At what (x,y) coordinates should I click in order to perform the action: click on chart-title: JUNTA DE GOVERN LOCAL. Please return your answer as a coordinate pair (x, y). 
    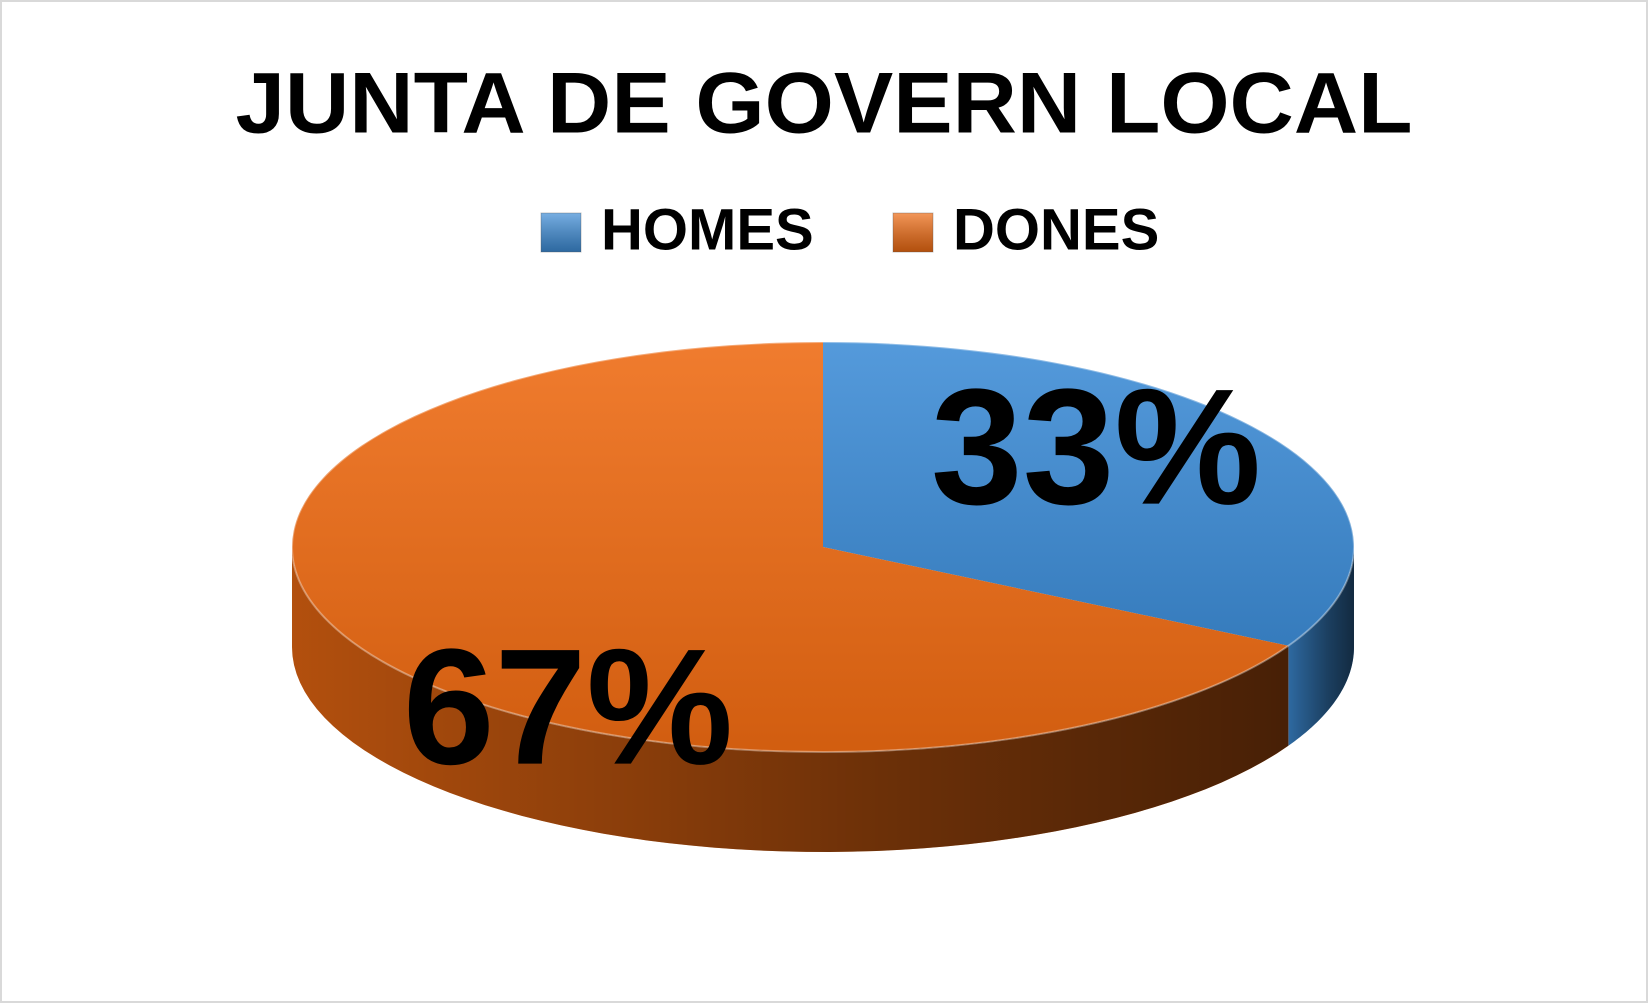
    Looking at the image, I should click on (824, 104).